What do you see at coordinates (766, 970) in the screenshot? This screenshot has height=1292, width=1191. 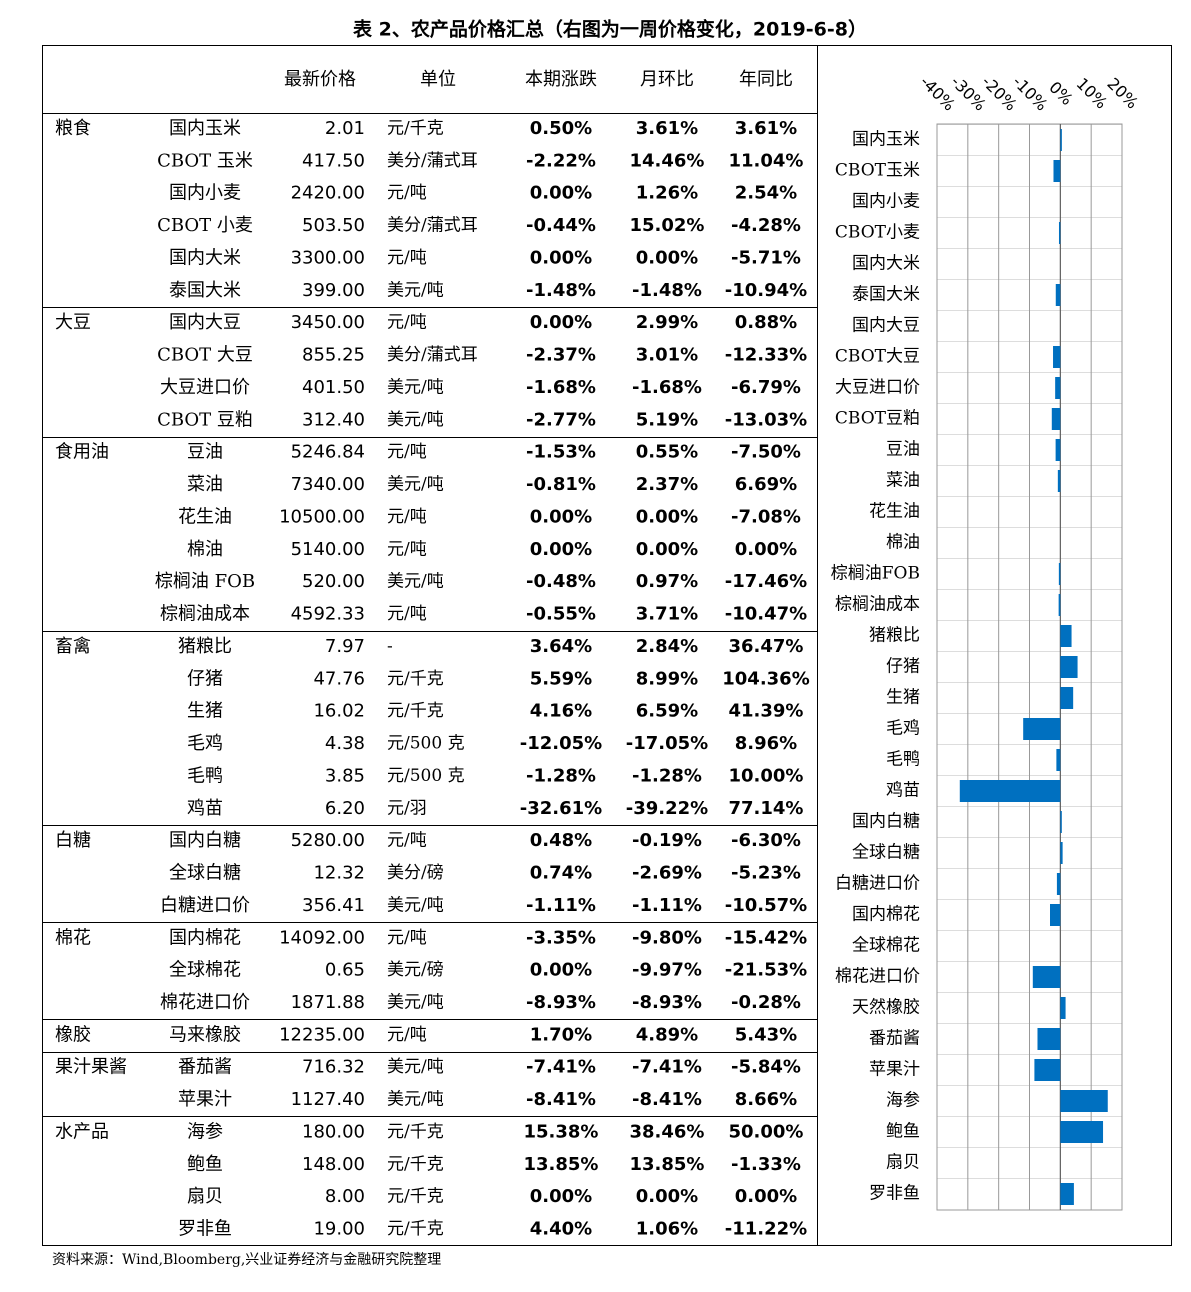 I see `change: -21.53%` at bounding box center [766, 970].